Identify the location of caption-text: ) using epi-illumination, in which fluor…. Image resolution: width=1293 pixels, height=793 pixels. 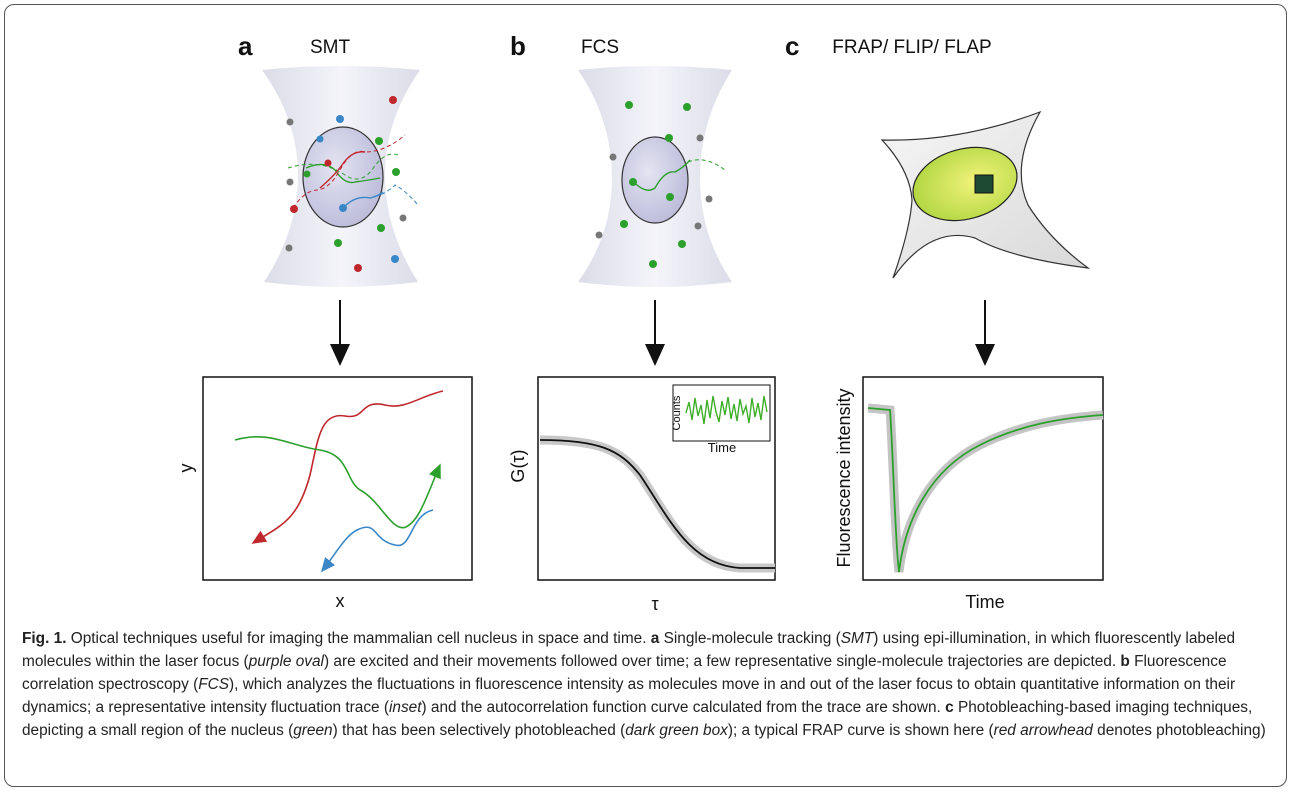
(629, 650).